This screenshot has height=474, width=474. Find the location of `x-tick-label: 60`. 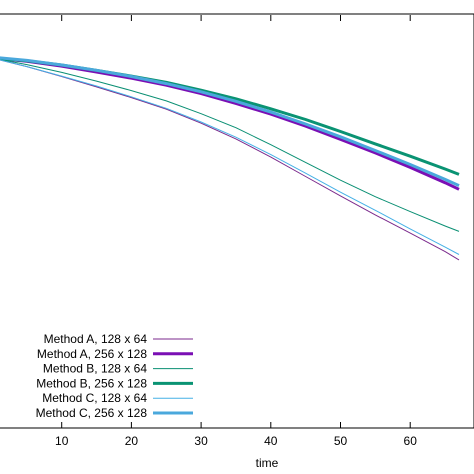

x-tick-label: 60 is located at coordinates (411, 441).